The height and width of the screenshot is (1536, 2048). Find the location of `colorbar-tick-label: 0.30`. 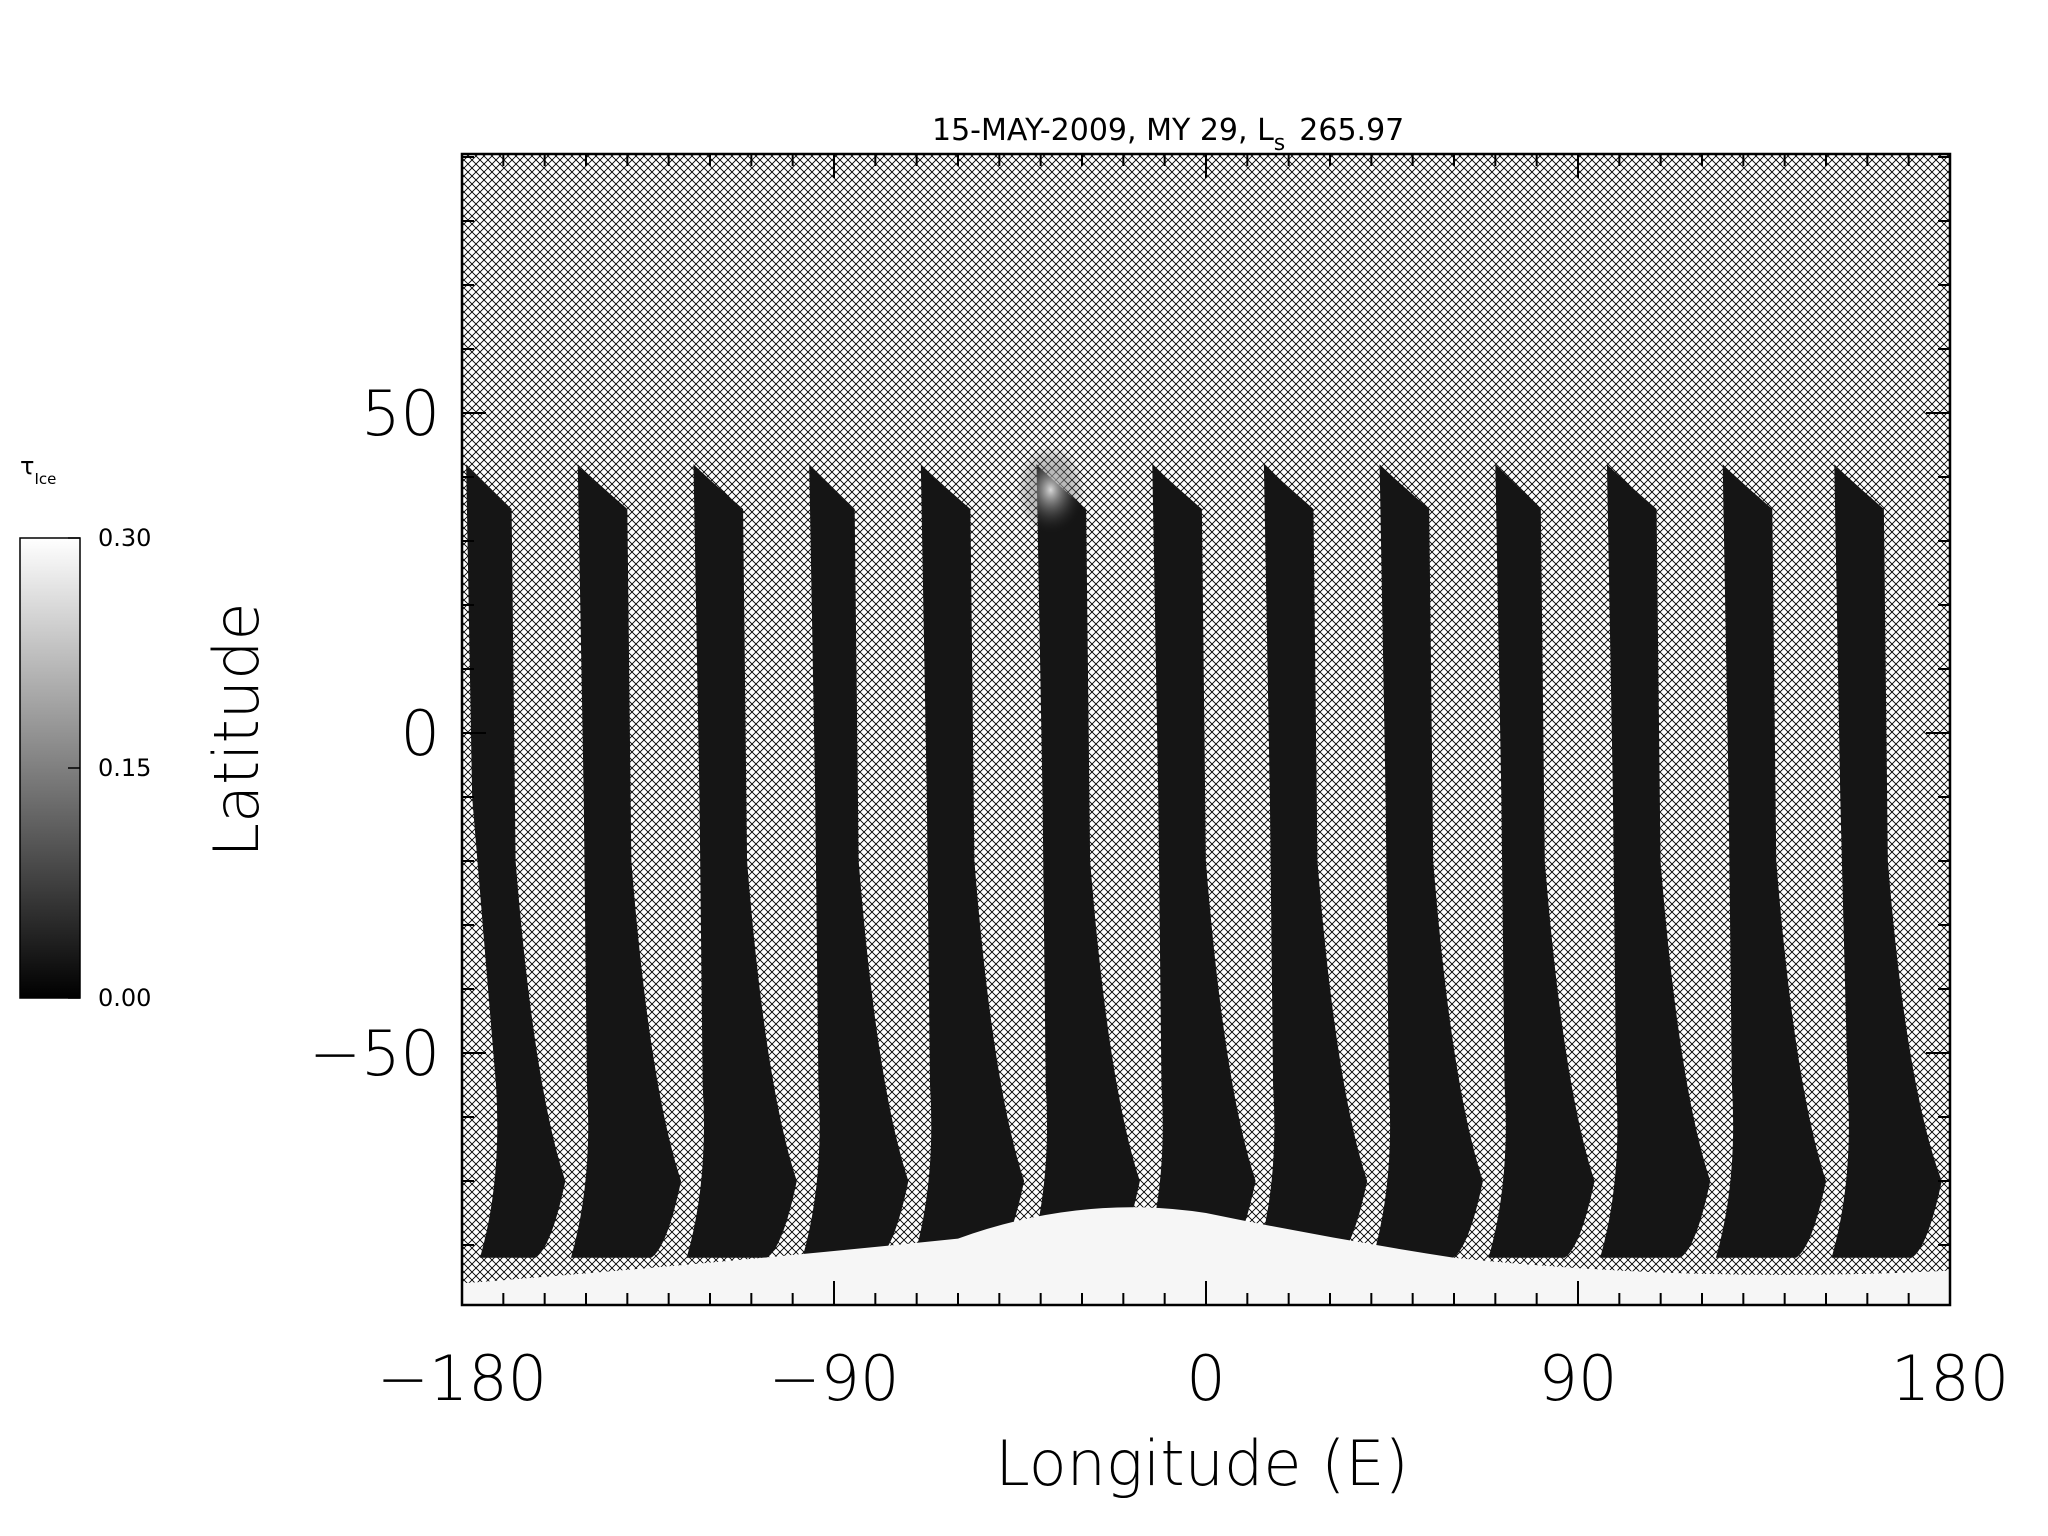

colorbar-tick-label: 0.30 is located at coordinates (124, 538).